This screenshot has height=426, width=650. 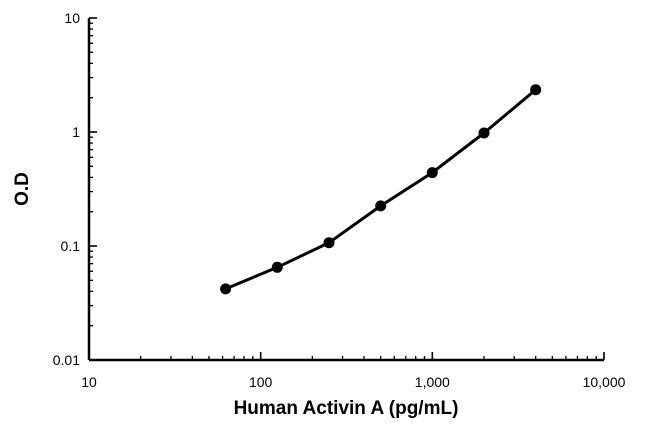 What do you see at coordinates (76, 132) in the screenshot?
I see `y-tick-label: 1` at bounding box center [76, 132].